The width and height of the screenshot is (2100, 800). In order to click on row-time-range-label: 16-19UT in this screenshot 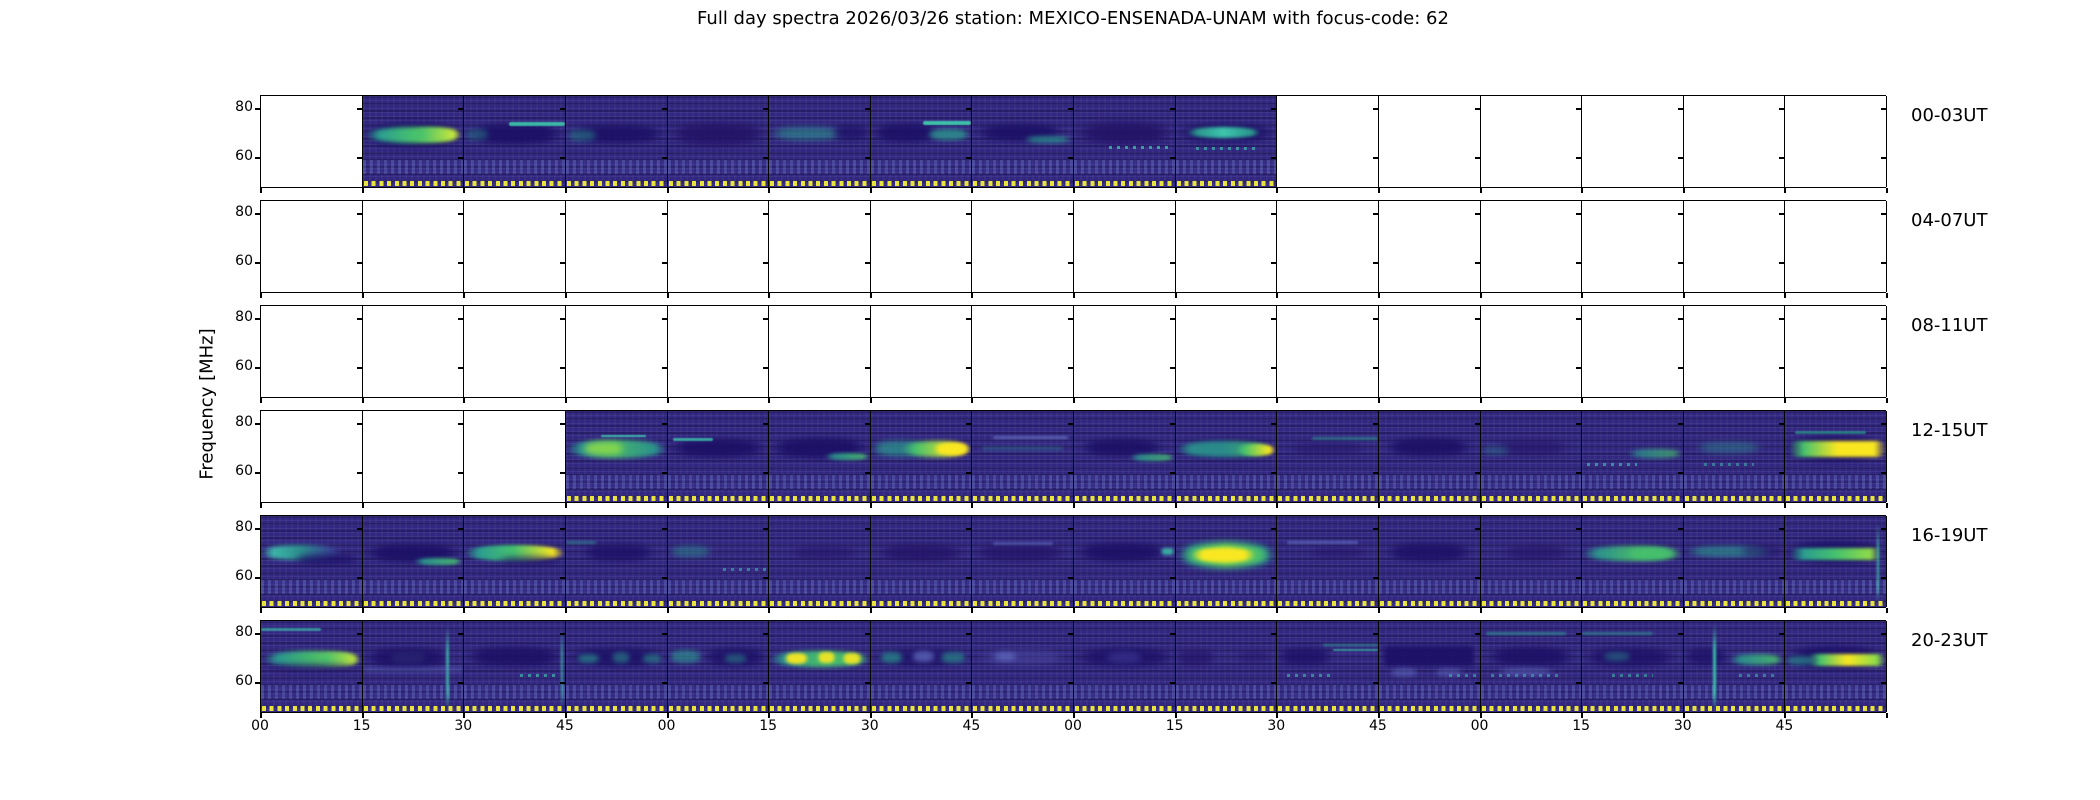, I will do `click(1949, 535)`.